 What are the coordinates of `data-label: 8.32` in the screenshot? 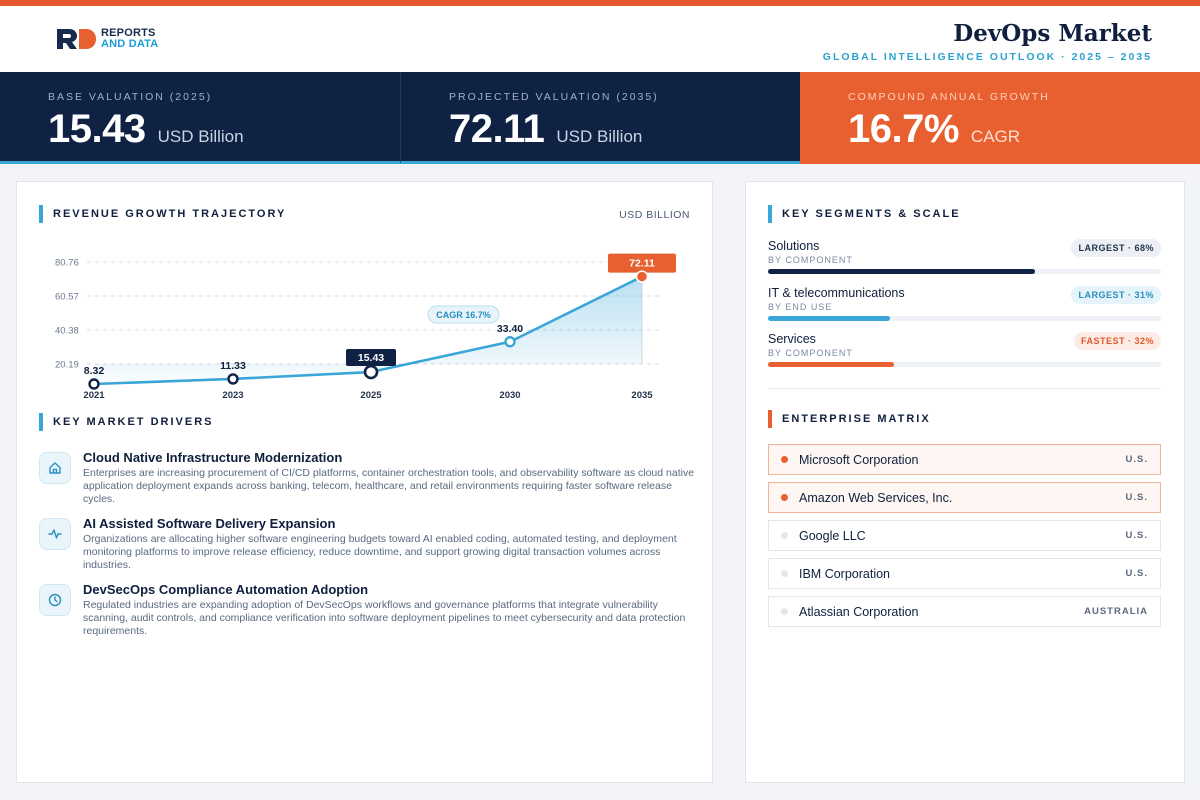 It's located at (94, 371).